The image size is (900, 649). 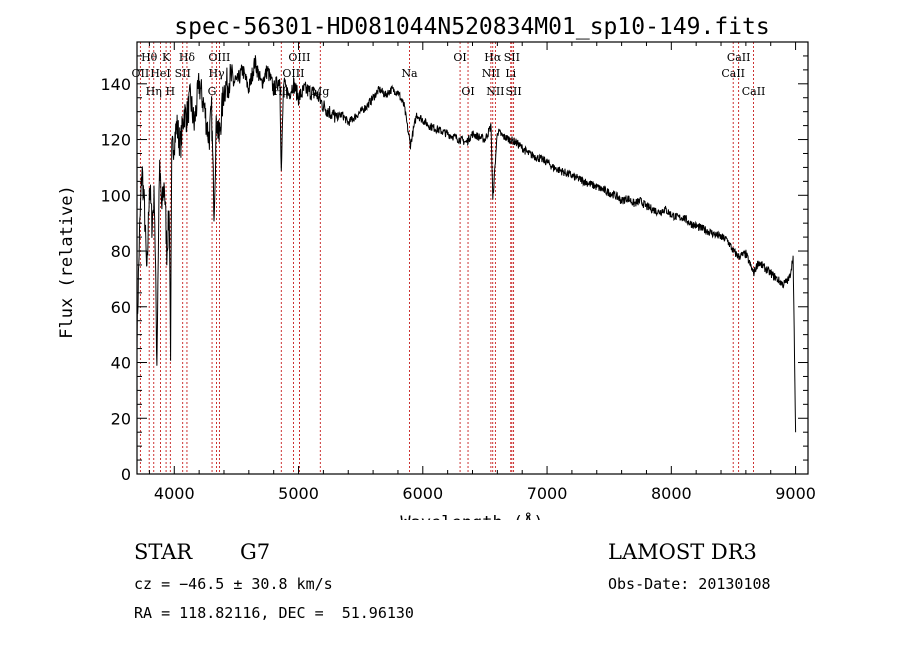 I want to click on x-tick-label: 9000, so click(x=795, y=493).